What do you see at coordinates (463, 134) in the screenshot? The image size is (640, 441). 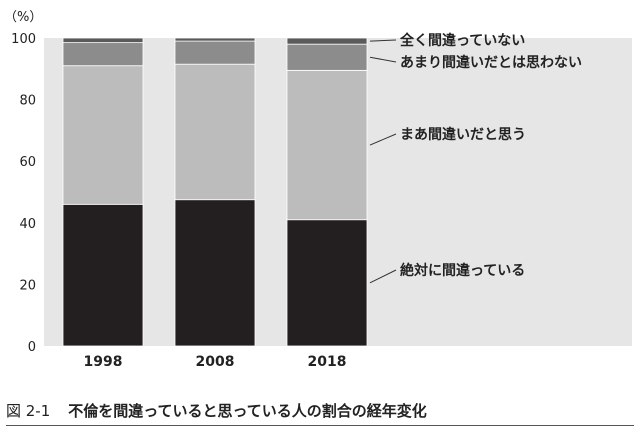 I see `series-label: まあ間違いだと思う` at bounding box center [463, 134].